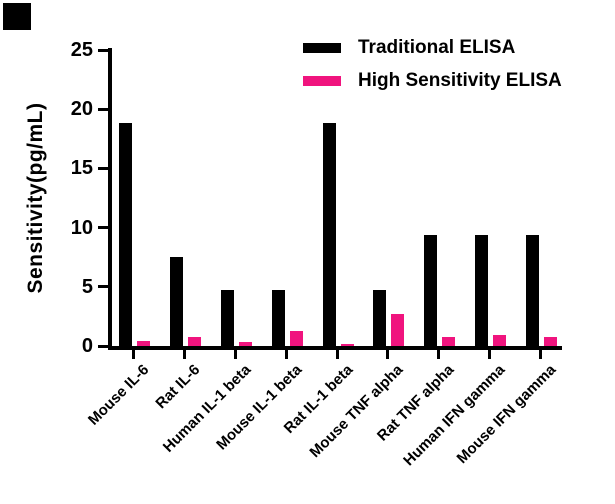 Image resolution: width=615 pixels, height=504 pixels. I want to click on legend-label-high-sensitivity-elisa: High Sensitivity ELISA, so click(460, 80).